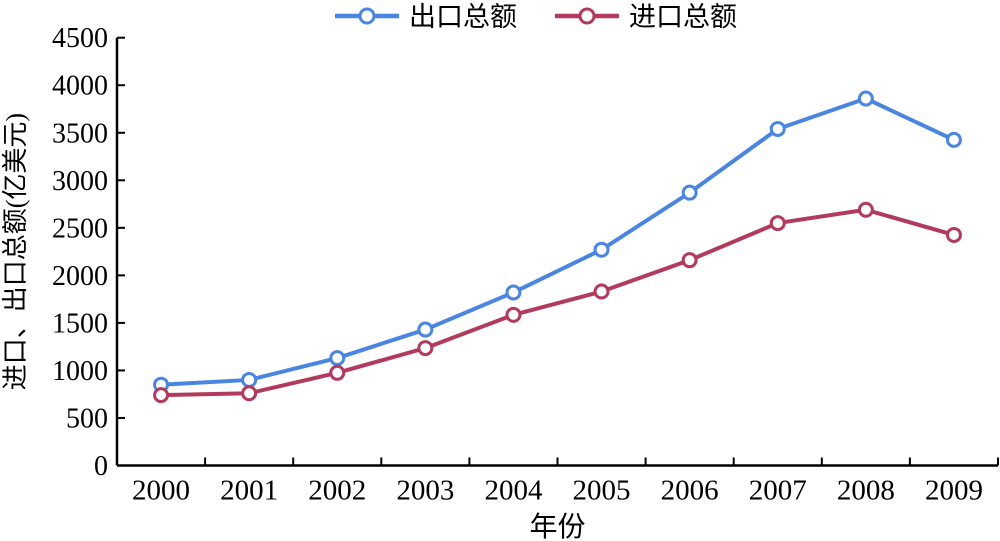 The width and height of the screenshot is (1000, 541). I want to click on x-tick-label: 2002, so click(337, 491).